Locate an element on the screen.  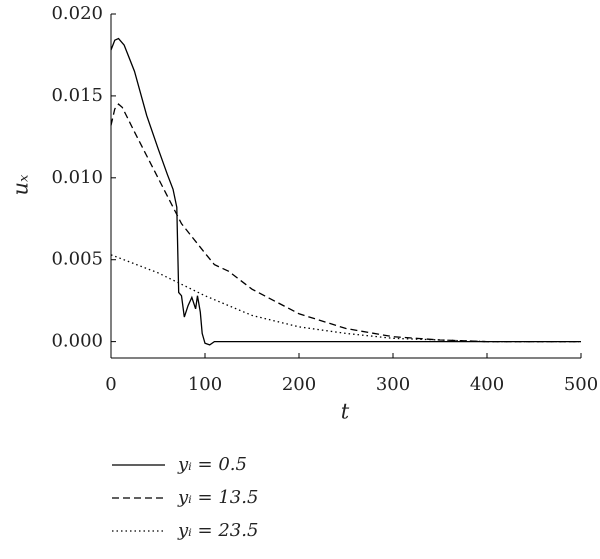
y-tick-label: 0.005 is located at coordinates (77, 259).